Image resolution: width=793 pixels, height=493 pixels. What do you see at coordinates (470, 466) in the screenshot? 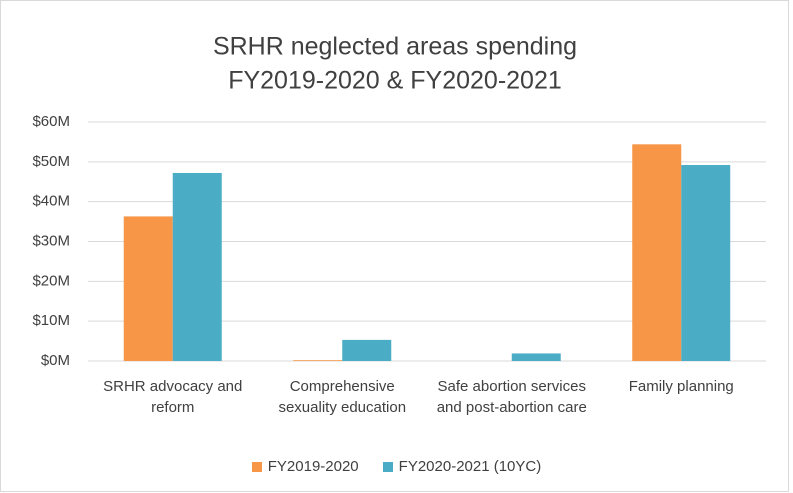
I see `legend-label: FY2020-2021 (10YC)` at bounding box center [470, 466].